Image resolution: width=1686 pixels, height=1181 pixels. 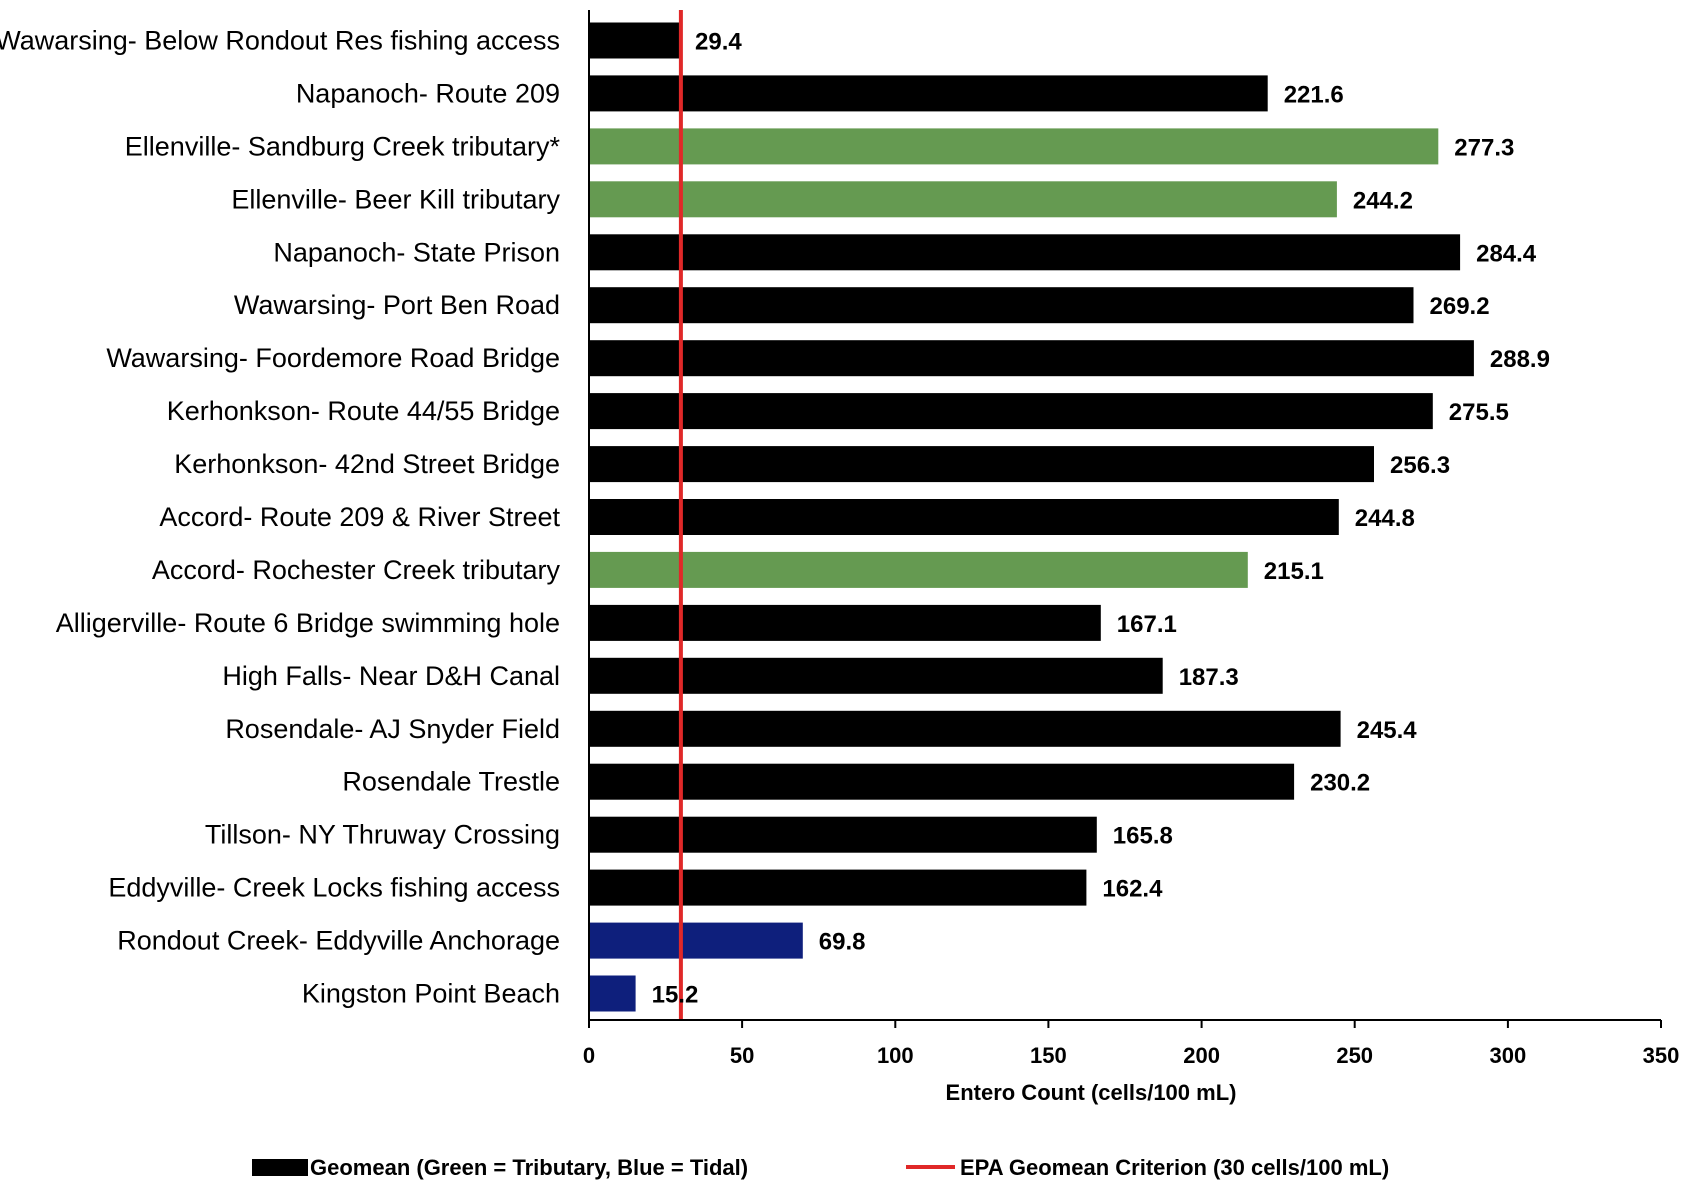 What do you see at coordinates (416, 252) in the screenshot?
I see `category-label: Napanoch- State Prison` at bounding box center [416, 252].